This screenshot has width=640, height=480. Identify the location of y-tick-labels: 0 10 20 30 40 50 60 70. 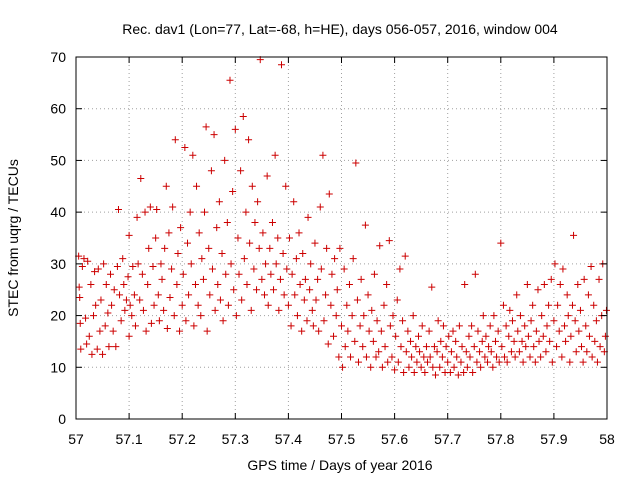
(58, 238).